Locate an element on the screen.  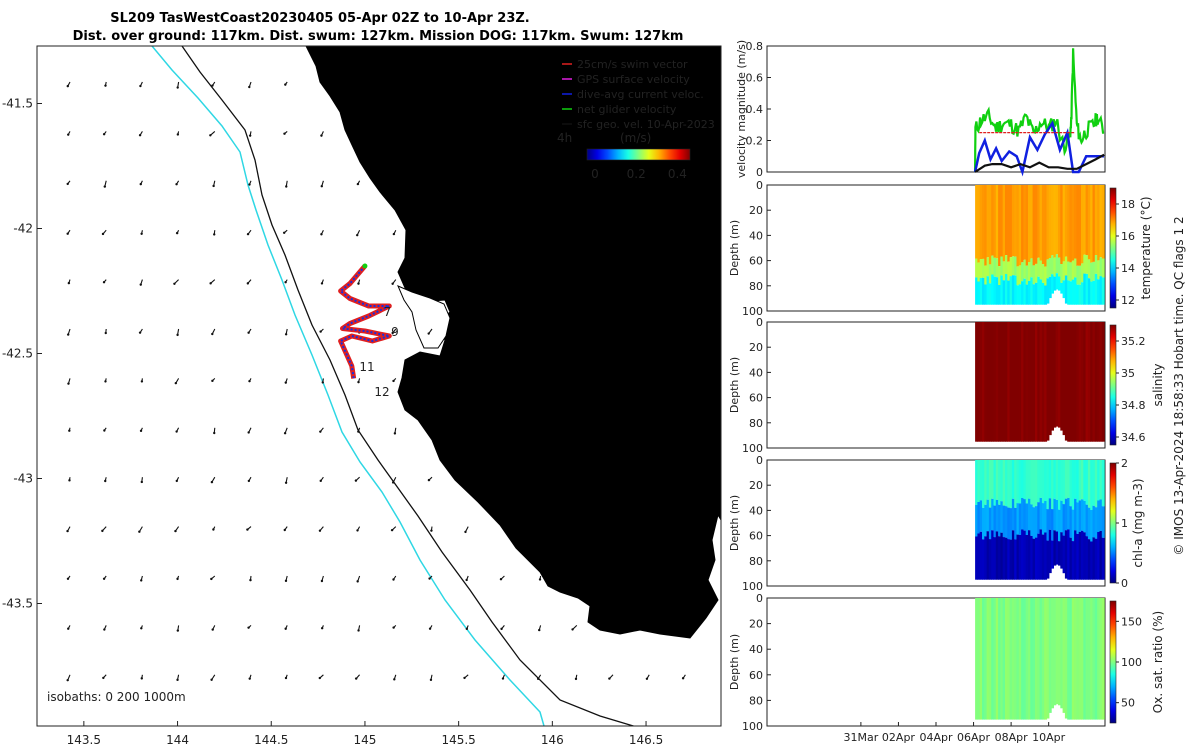
colorbar-title: (m/s) is located at coordinates (635, 138).